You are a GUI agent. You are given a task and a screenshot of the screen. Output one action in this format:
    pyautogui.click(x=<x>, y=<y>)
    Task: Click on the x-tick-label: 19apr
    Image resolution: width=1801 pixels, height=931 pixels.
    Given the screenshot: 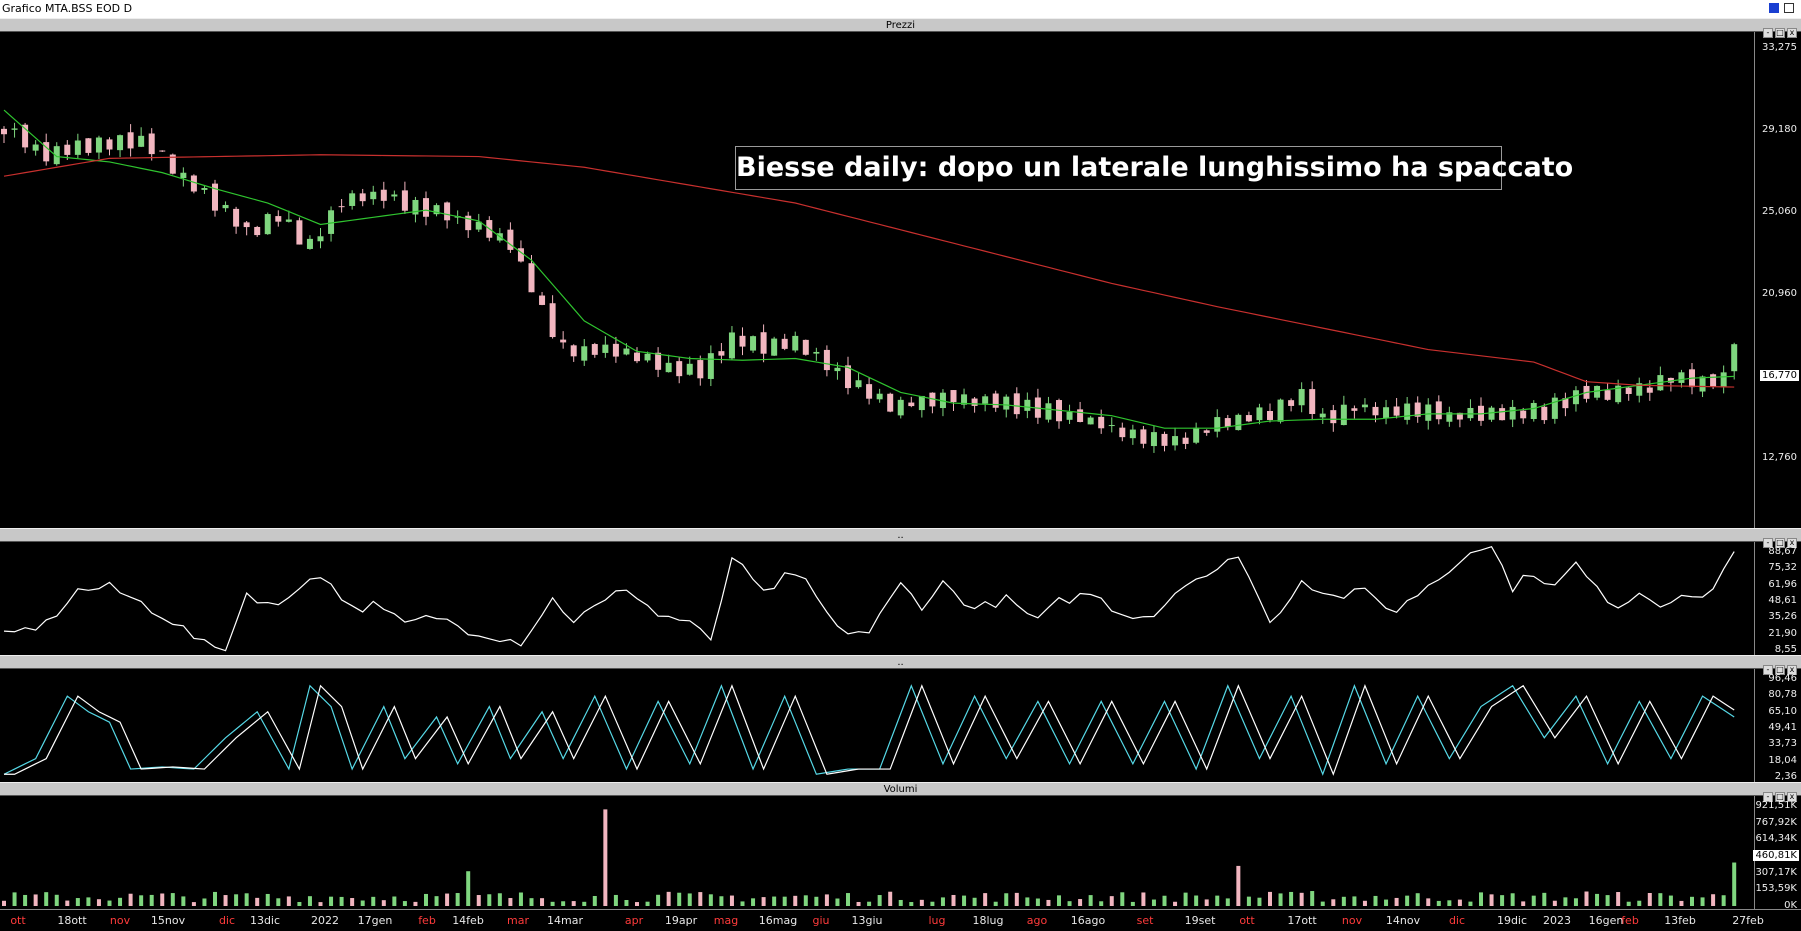 What is the action you would take?
    pyautogui.click(x=681, y=920)
    